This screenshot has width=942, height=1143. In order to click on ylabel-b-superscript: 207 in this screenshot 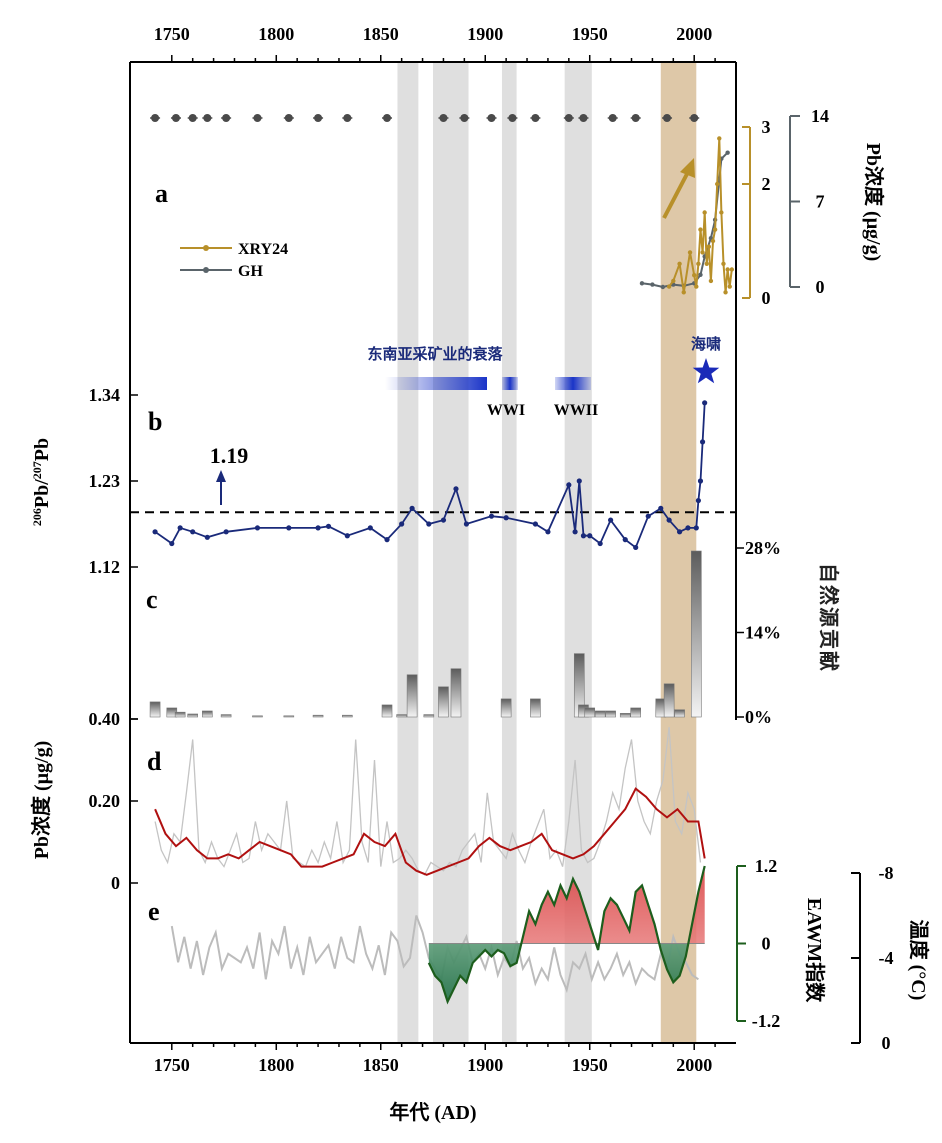, I will do `click(37, 470)`.